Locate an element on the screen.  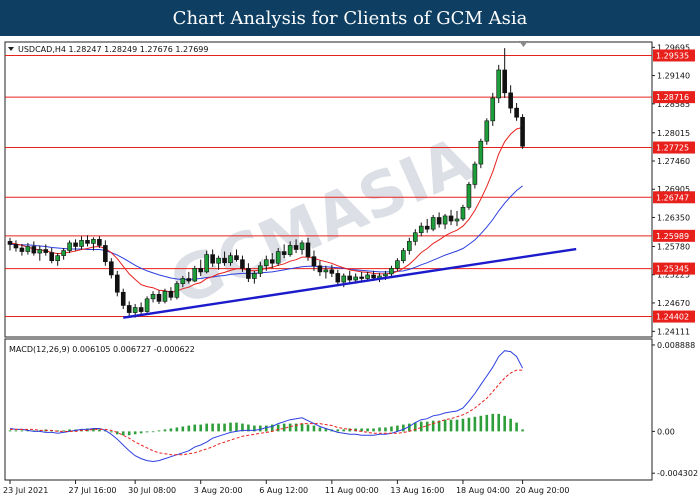
support-trendline is located at coordinates (350, 283).